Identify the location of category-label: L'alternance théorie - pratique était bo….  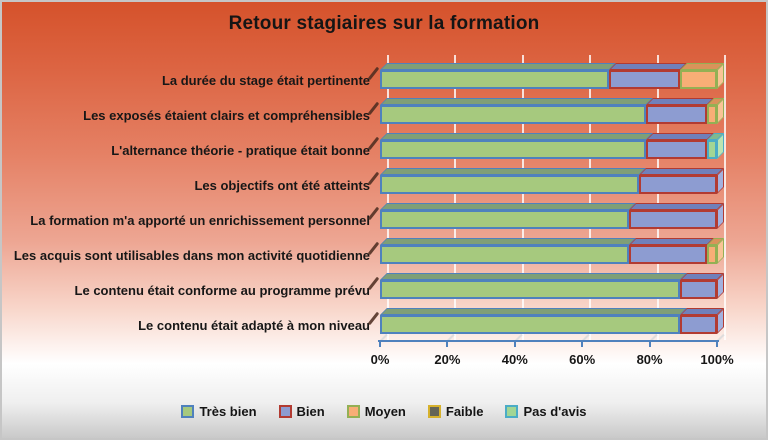
(240, 150).